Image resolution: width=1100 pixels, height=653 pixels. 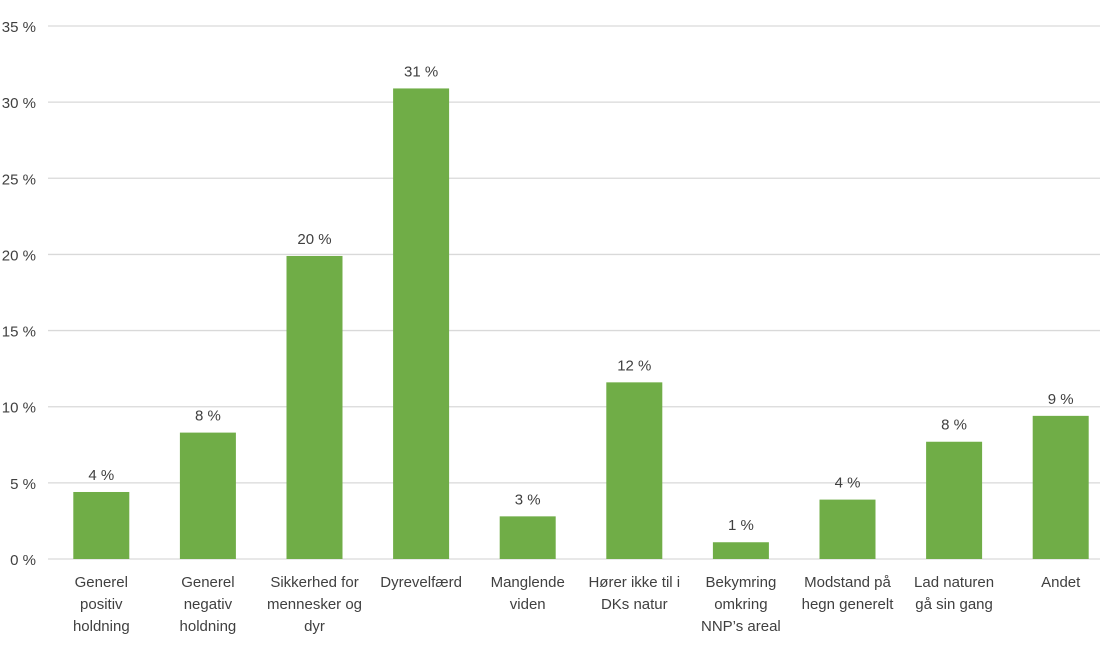 I want to click on x-tick-label: mennesker og, so click(x=314, y=604).